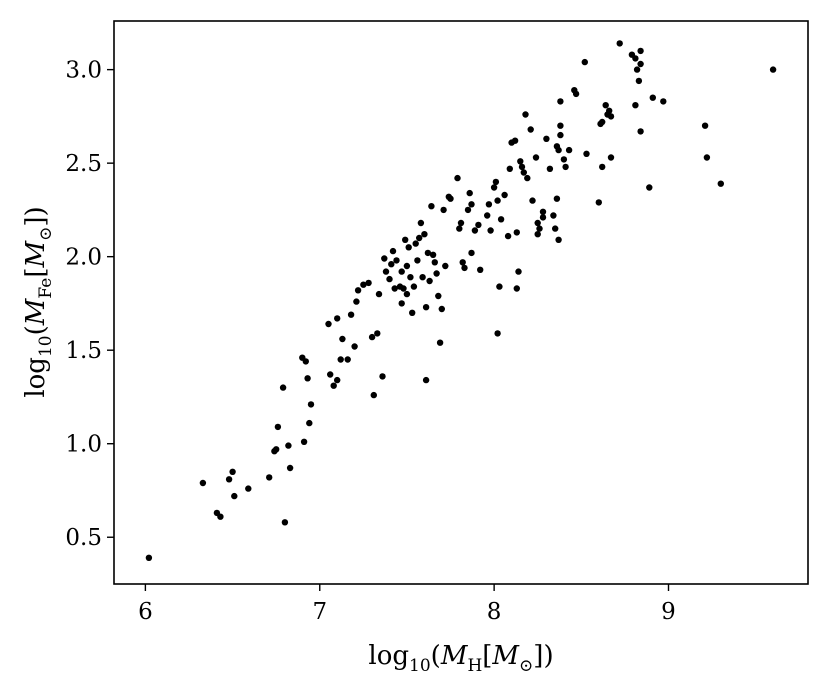 Image resolution: width=830 pixels, height=688 pixels. What do you see at coordinates (668, 612) in the screenshot?
I see `x-tick-label: 9` at bounding box center [668, 612].